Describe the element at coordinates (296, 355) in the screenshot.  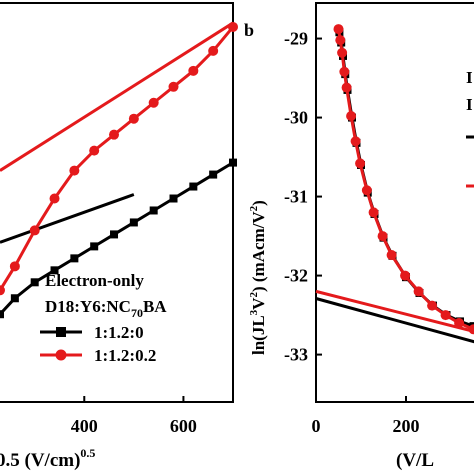
I see `y-tick-label: -33` at that location.